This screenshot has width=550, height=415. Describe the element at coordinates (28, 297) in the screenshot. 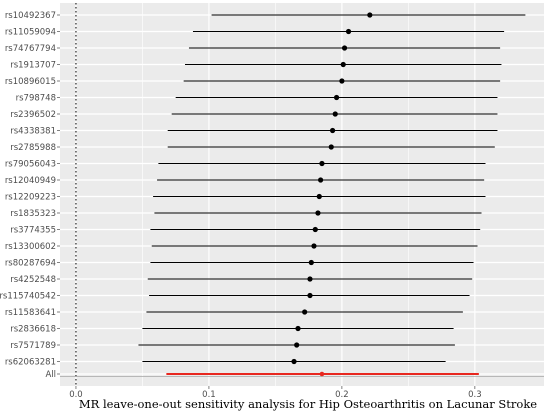

I see `snp-label: rs115740542` at that location.